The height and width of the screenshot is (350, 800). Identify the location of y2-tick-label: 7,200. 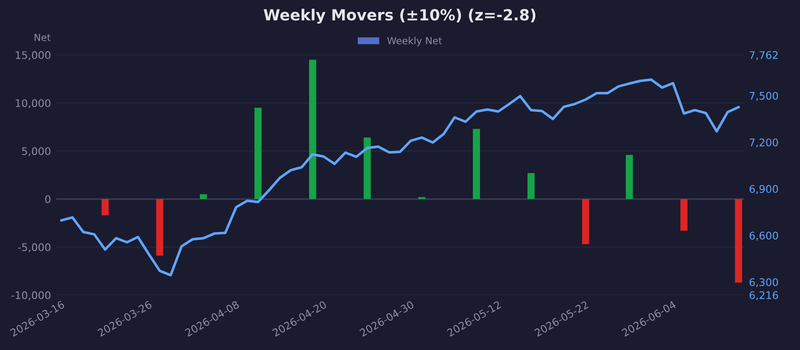
(764, 143).